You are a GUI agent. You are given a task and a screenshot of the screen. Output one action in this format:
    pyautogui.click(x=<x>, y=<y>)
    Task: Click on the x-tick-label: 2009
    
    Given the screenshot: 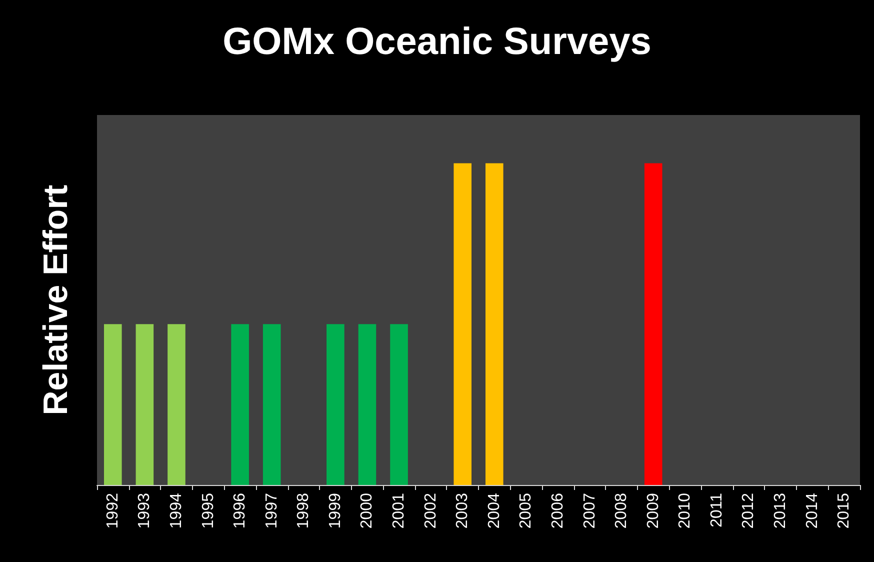 What is the action you would take?
    pyautogui.click(x=653, y=510)
    